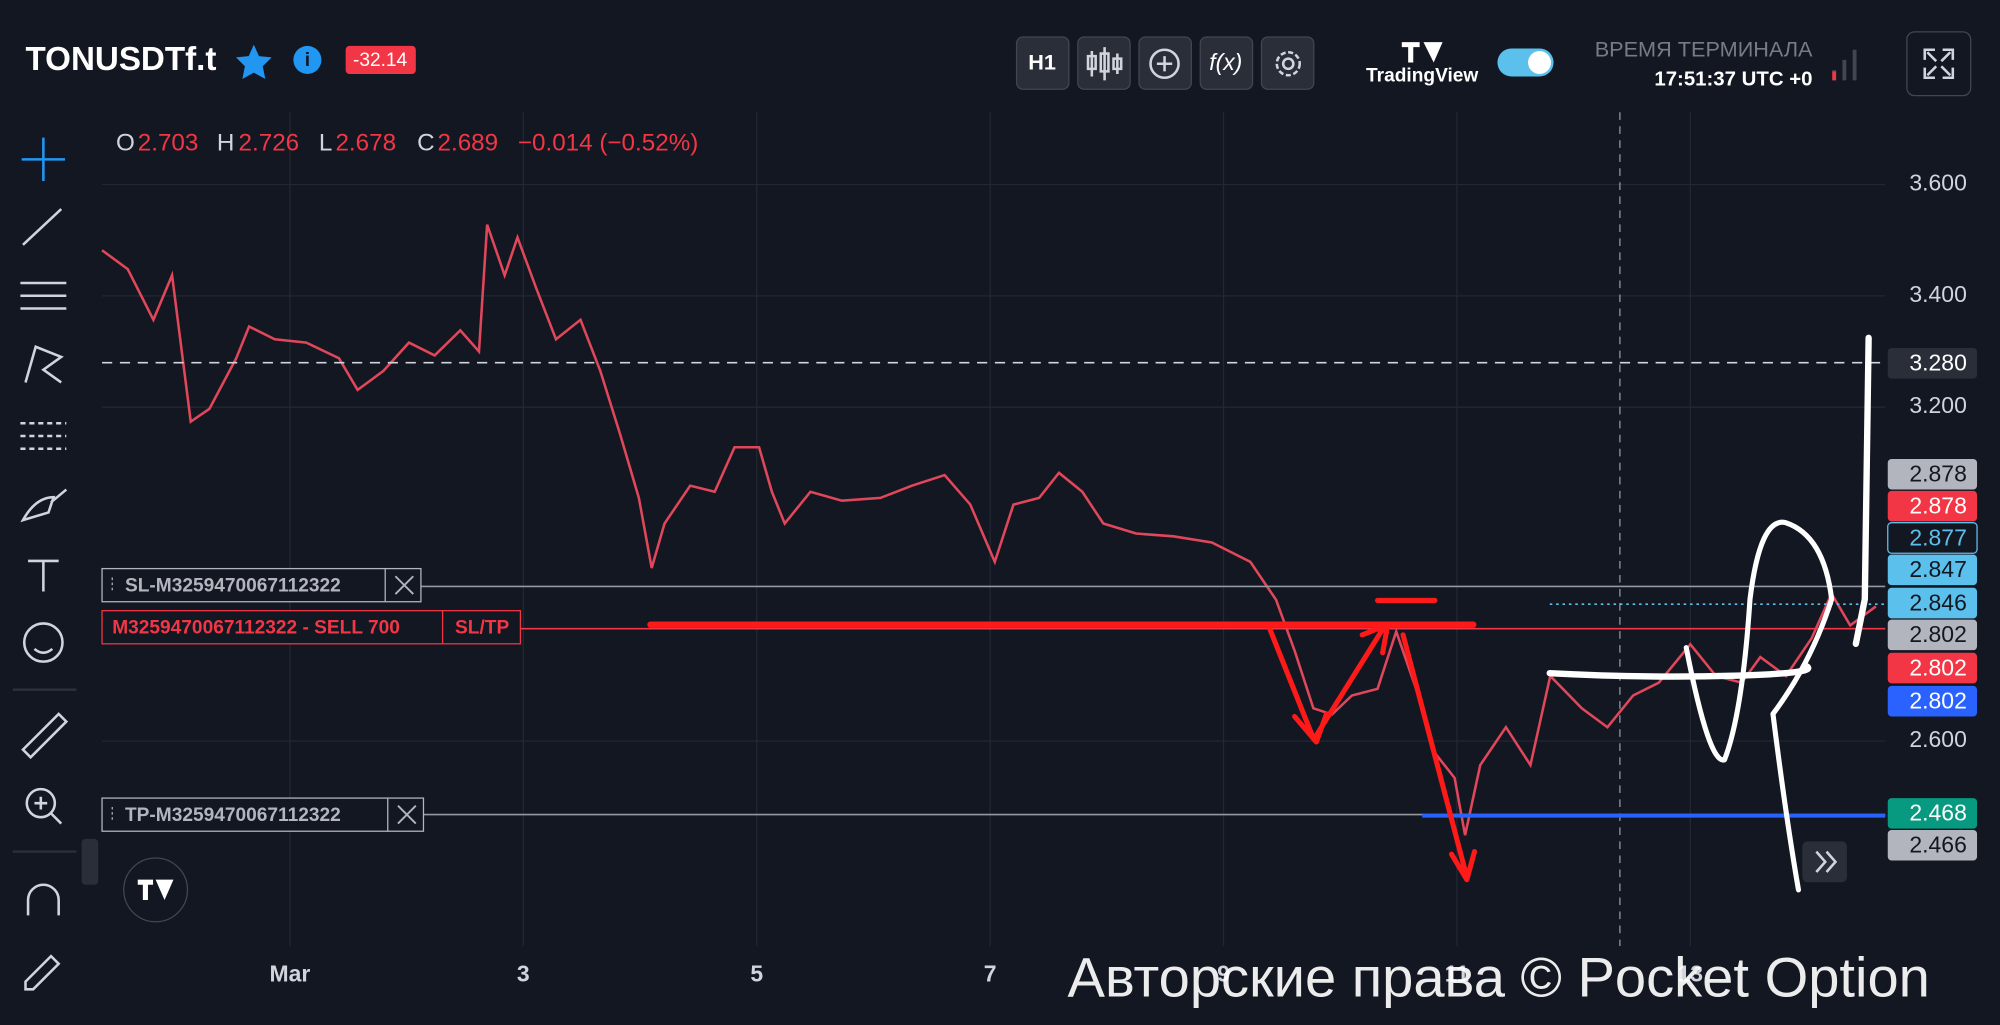  What do you see at coordinates (253, 62) in the screenshot?
I see `favorite-star` at bounding box center [253, 62].